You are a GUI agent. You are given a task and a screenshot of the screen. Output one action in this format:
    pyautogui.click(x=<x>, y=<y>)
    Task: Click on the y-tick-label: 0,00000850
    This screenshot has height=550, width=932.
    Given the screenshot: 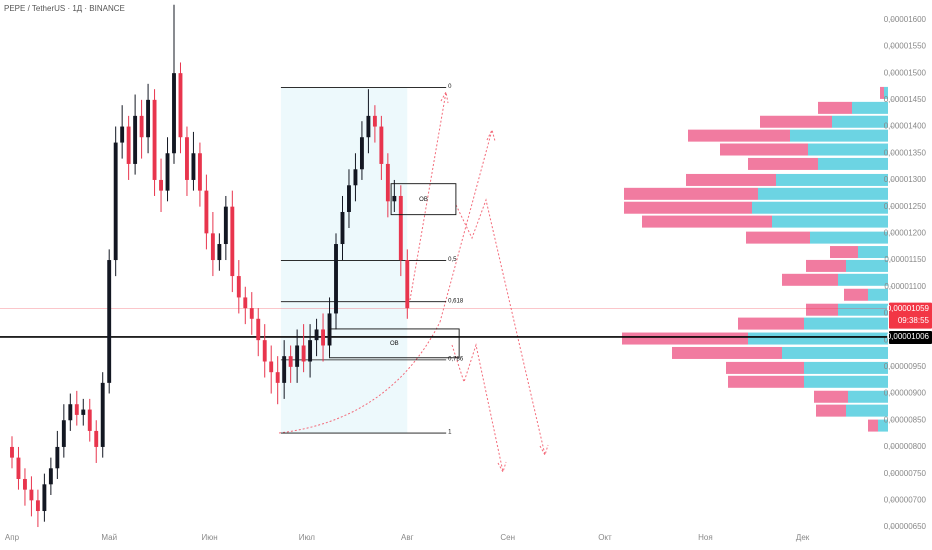 What is the action you would take?
    pyautogui.click(x=905, y=419)
    